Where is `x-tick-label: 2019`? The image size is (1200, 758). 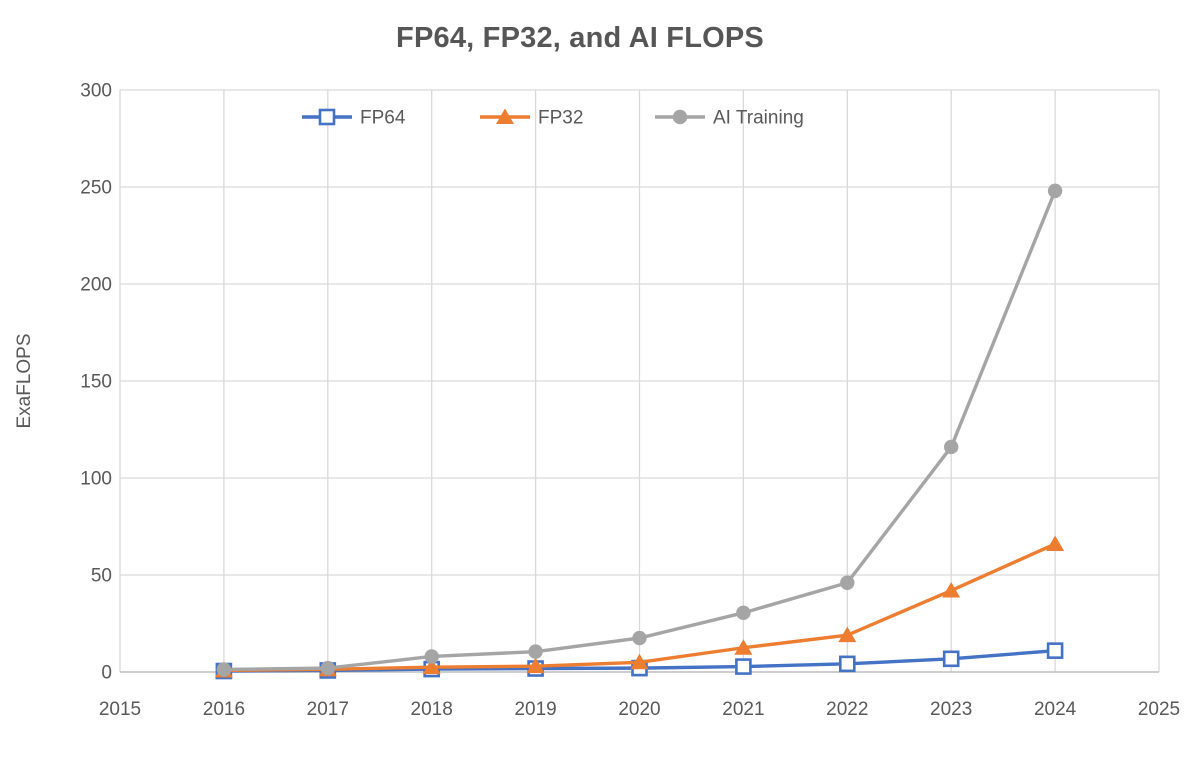
x-tick-label: 2019 is located at coordinates (535, 709).